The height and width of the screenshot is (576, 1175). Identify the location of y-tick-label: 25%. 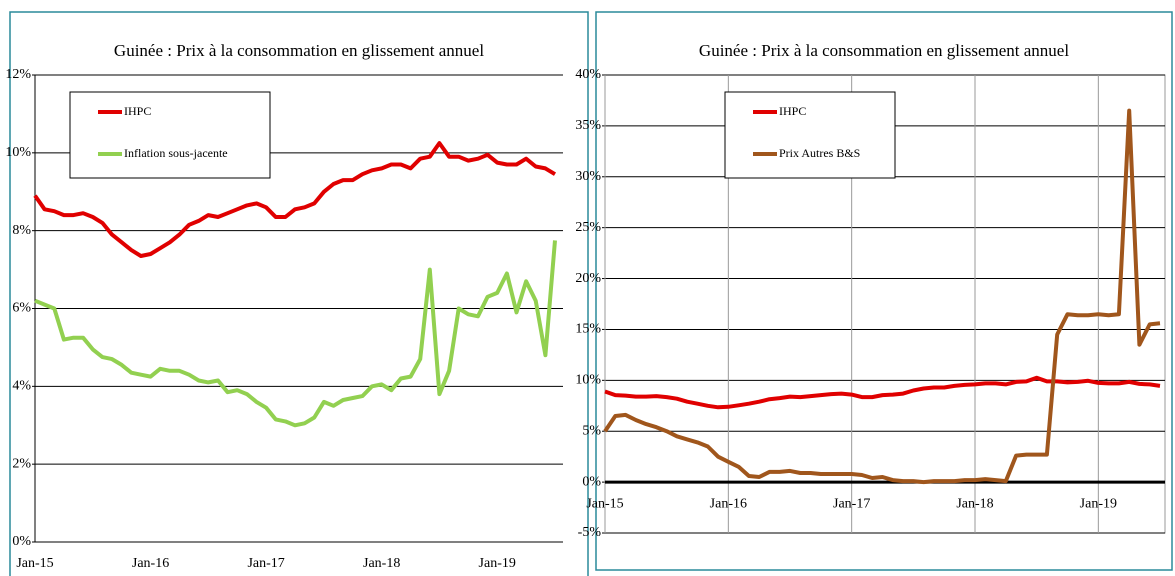
(588, 227).